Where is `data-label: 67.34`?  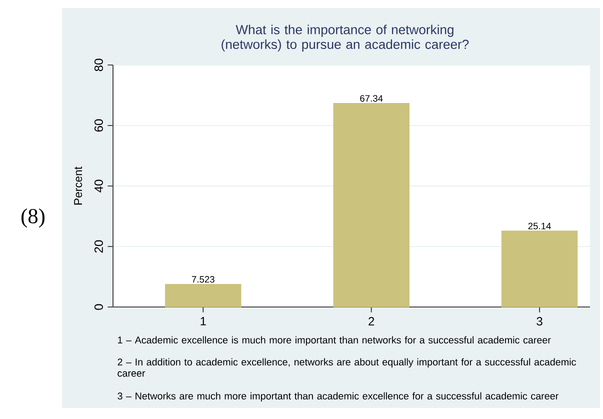
data-label: 67.34 is located at coordinates (371, 98).